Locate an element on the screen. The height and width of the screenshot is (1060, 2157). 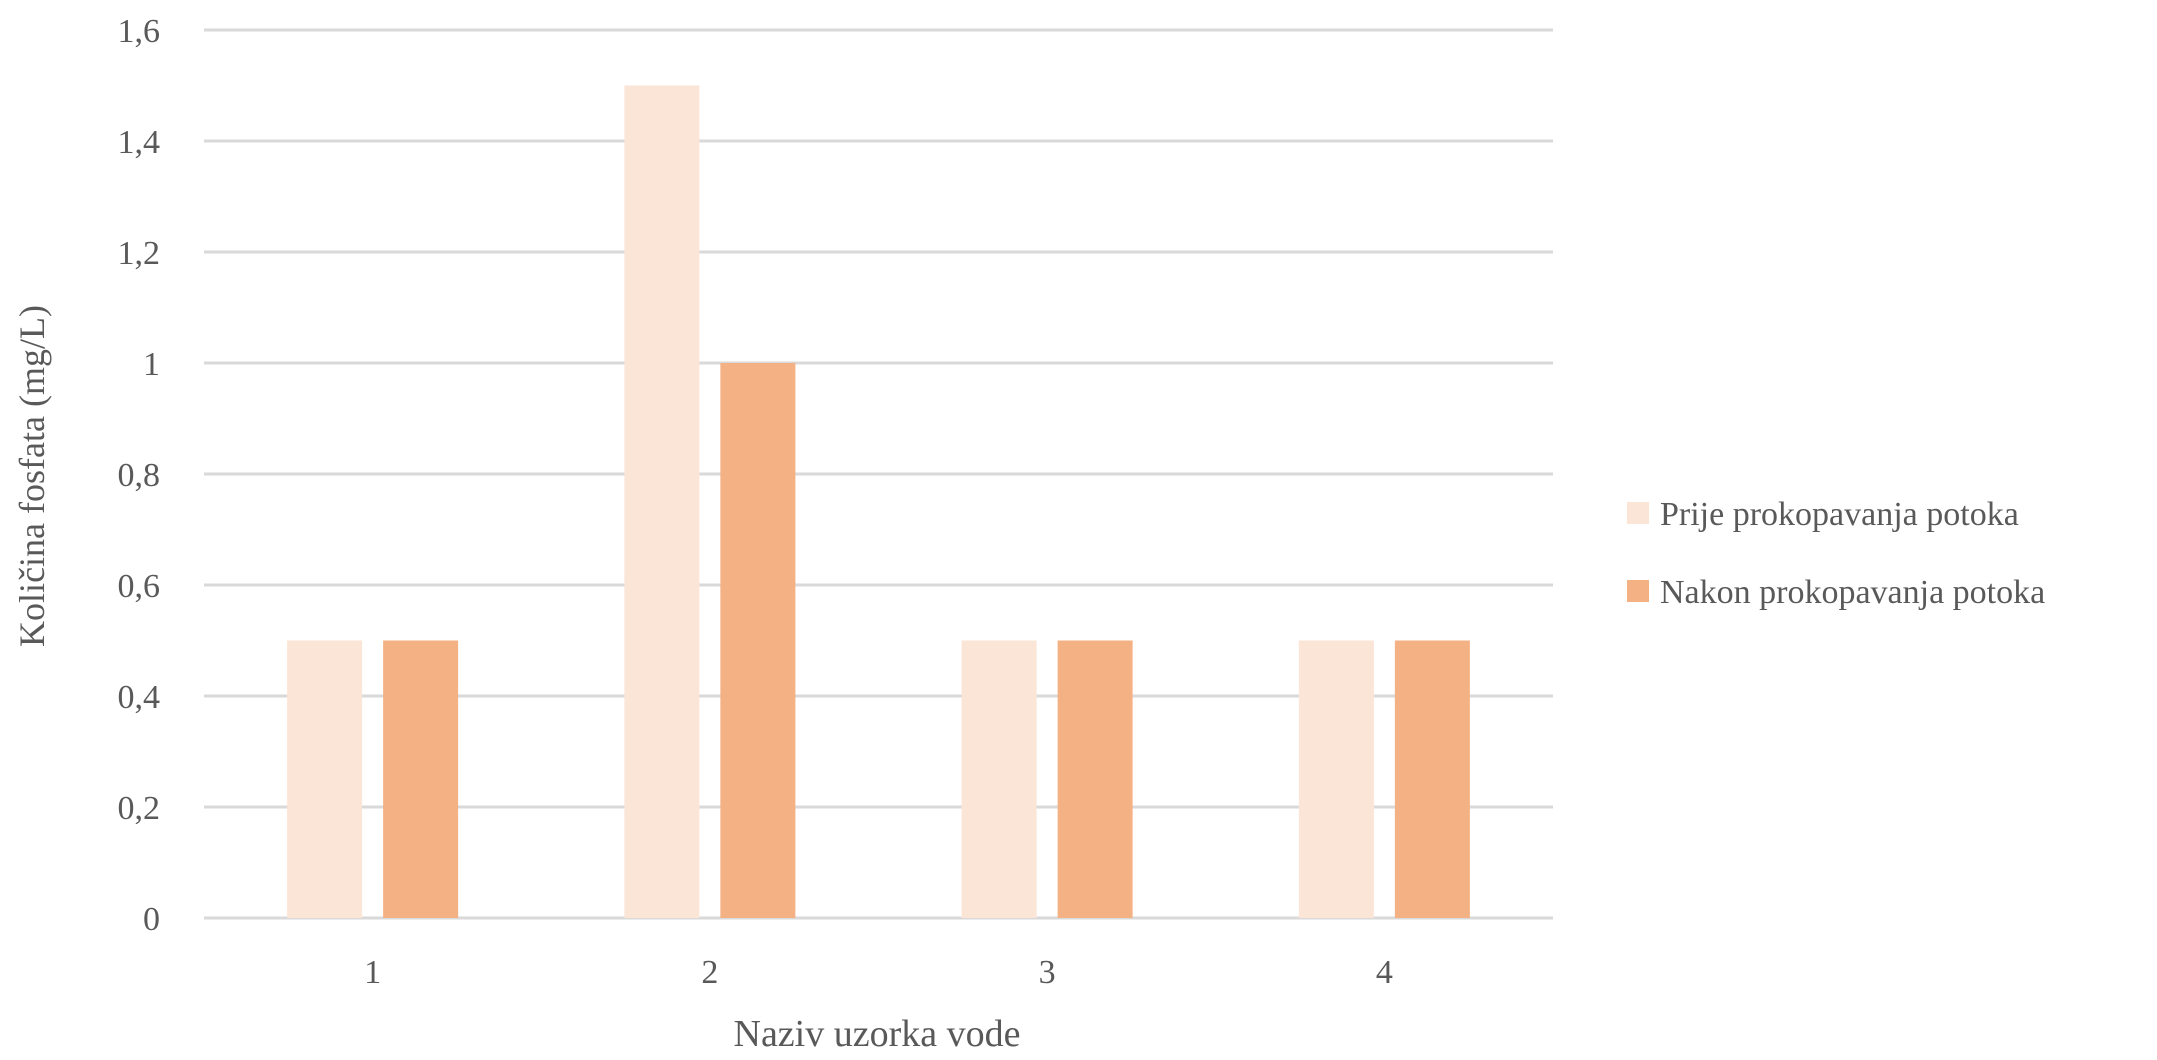
y-tick-label: 0,4 is located at coordinates (139, 697).